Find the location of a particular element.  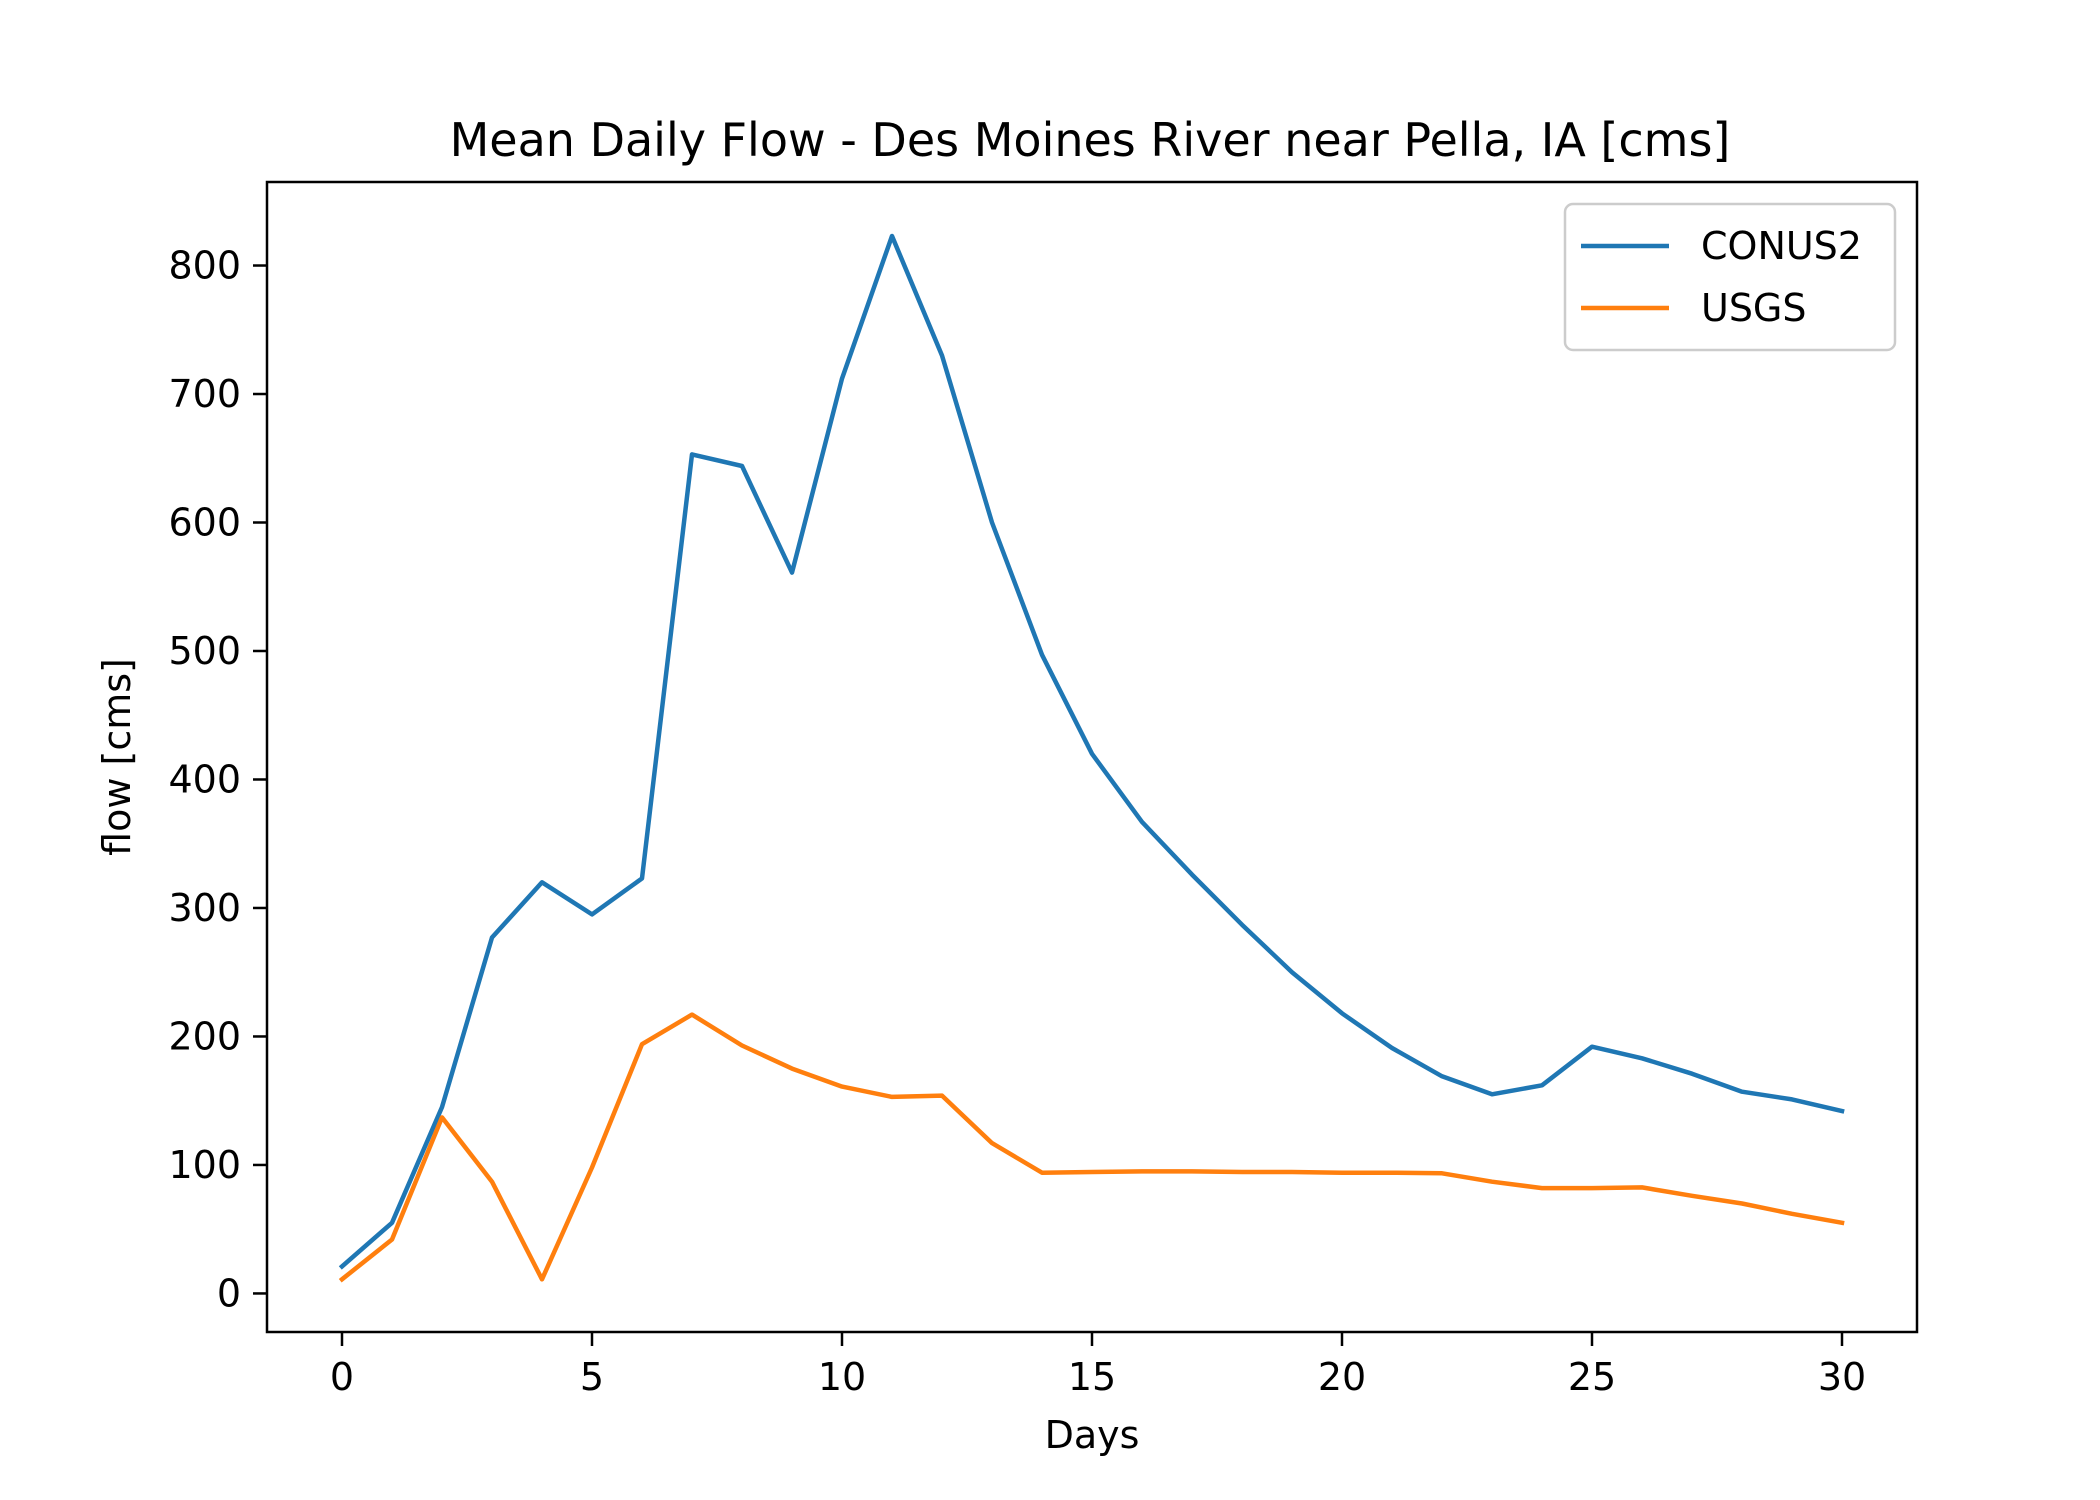

y-tick-label: 700 is located at coordinates (204, 394).